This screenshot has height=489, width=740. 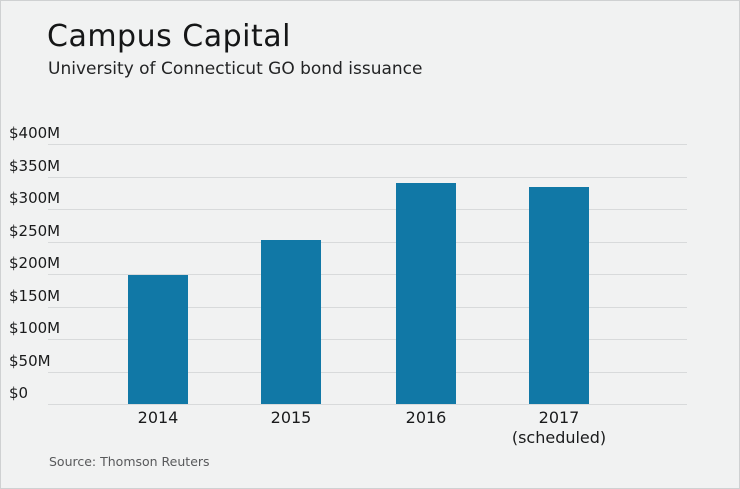 I want to click on x-tick-label: 2017 (scheduled), so click(x=559, y=428).